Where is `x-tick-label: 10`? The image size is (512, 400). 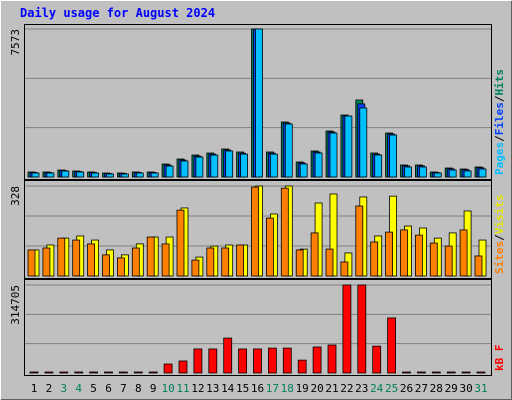
x-tick-label: 10 is located at coordinates (167, 388).